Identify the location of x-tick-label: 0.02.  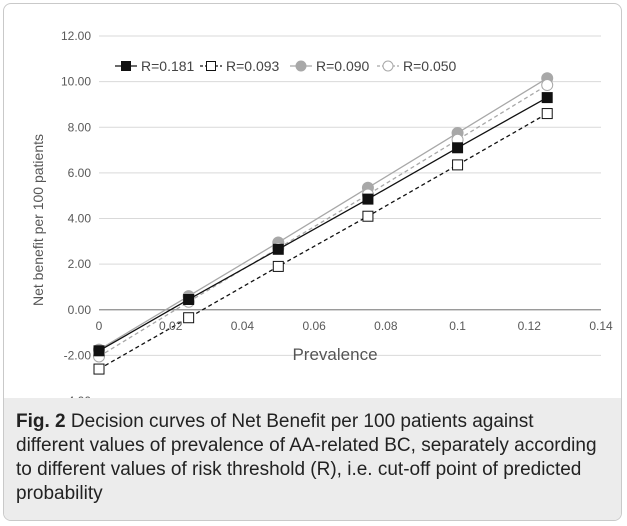
(171, 326).